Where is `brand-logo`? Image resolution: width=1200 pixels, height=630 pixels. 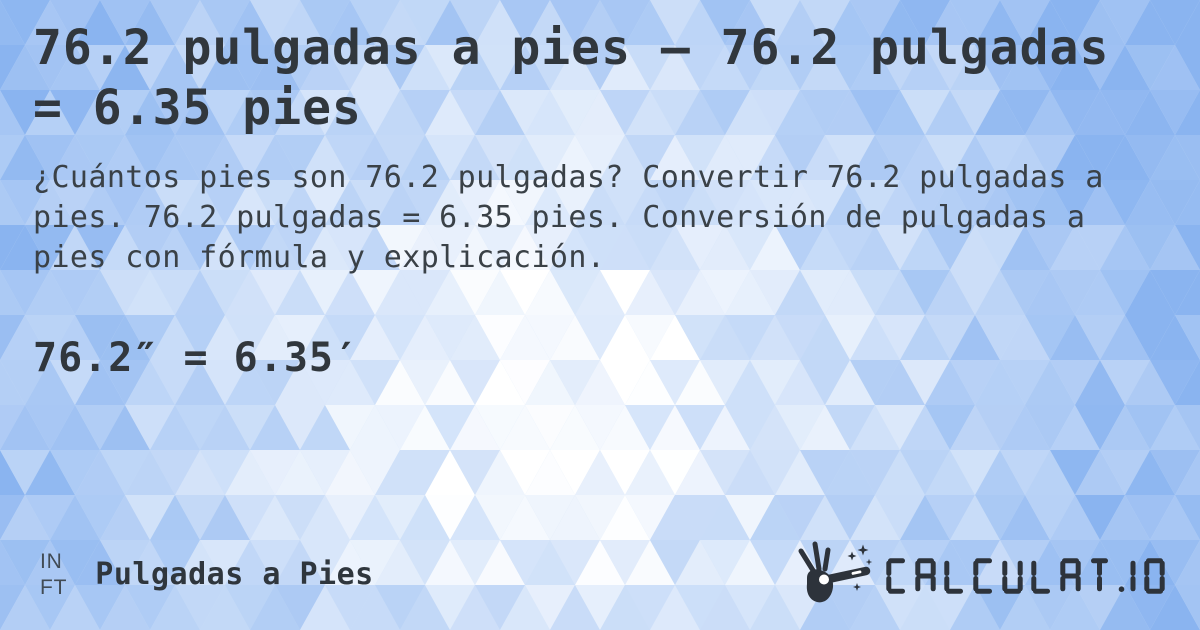 brand-logo is located at coordinates (982, 576).